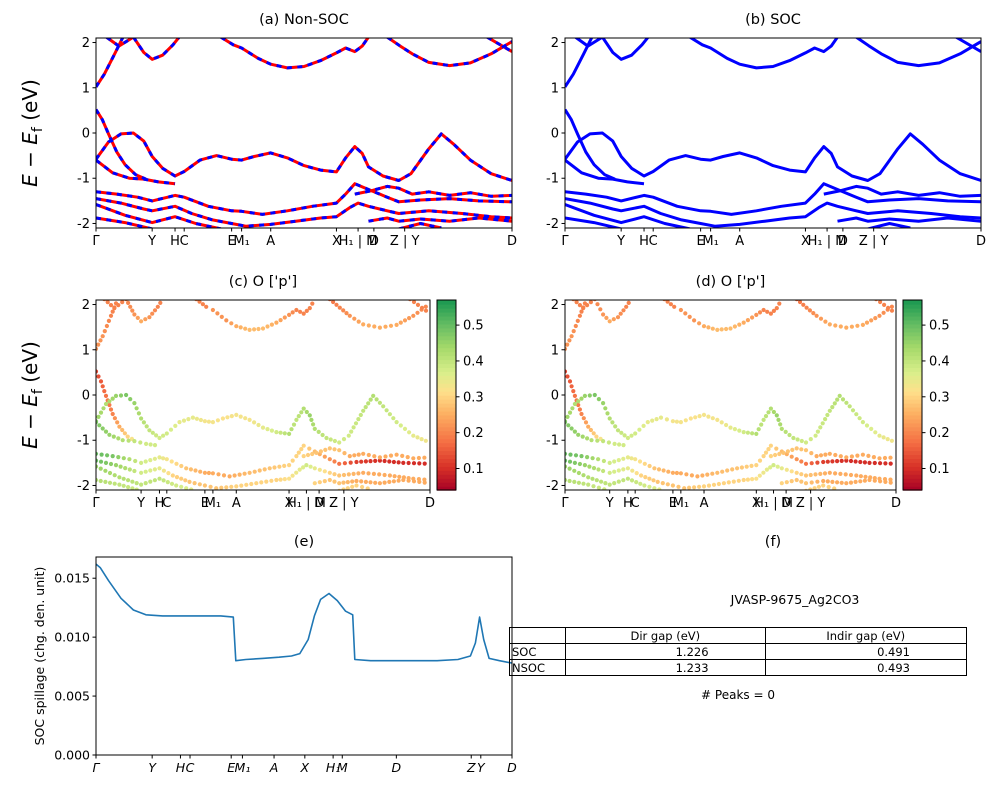 The height and width of the screenshot is (800, 1000). What do you see at coordinates (665, 651) in the screenshot?
I see `soc-dir-gap: 1.226` at bounding box center [665, 651].